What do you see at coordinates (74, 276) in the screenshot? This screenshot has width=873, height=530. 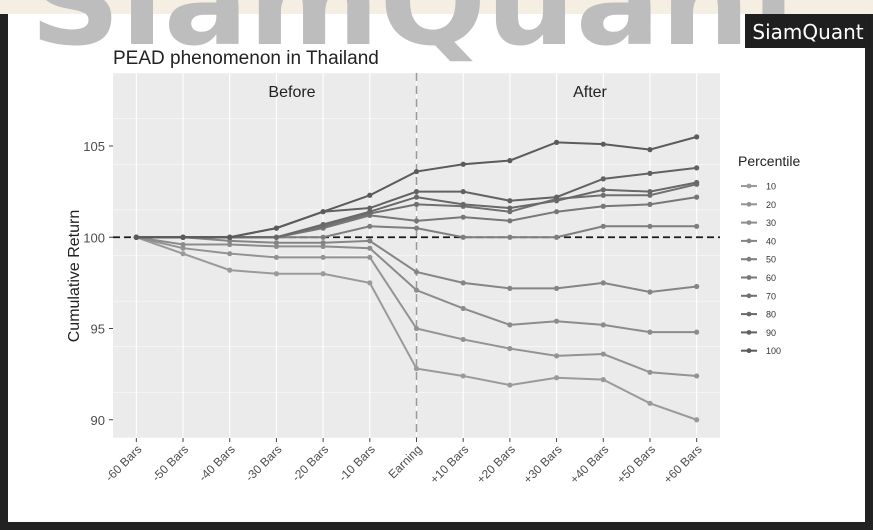 I see `y-axis-label: Cumulative Return` at bounding box center [74, 276].